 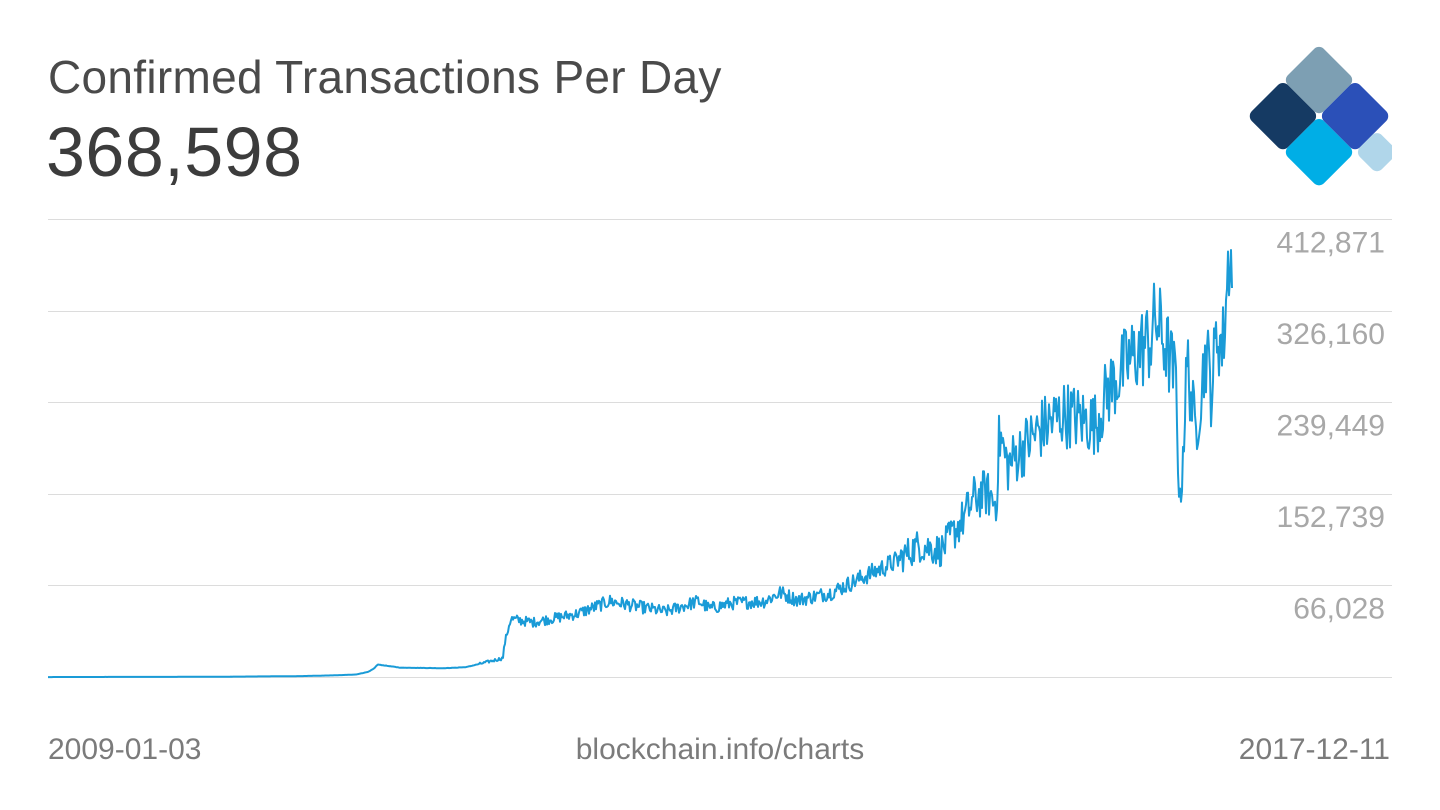 I want to click on logo-tile-left, so click(x=1283, y=116).